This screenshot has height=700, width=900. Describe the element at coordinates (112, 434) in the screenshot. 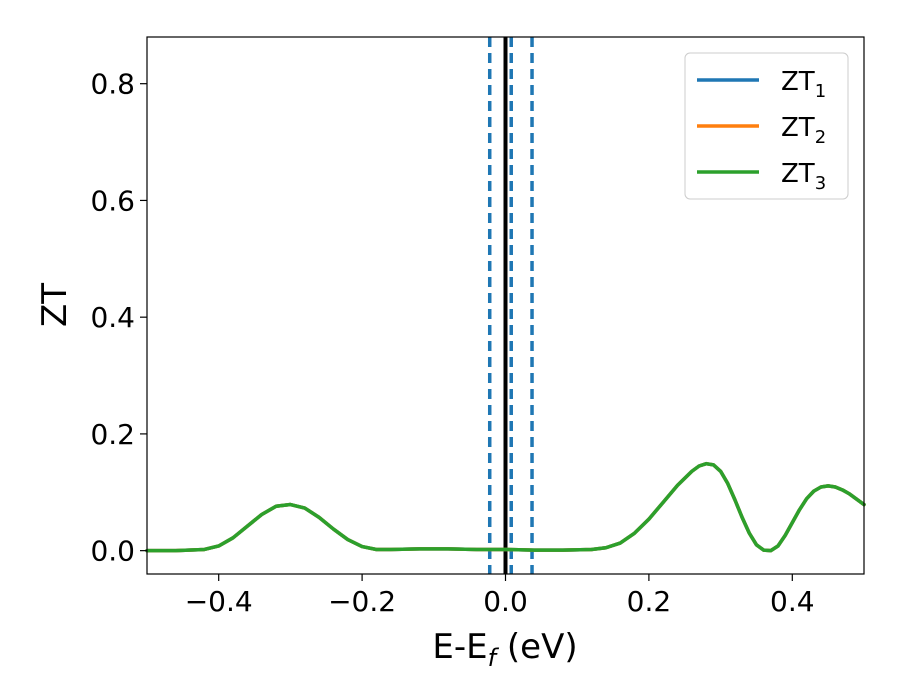

I see `y-tick-label-1: 0.2` at that location.